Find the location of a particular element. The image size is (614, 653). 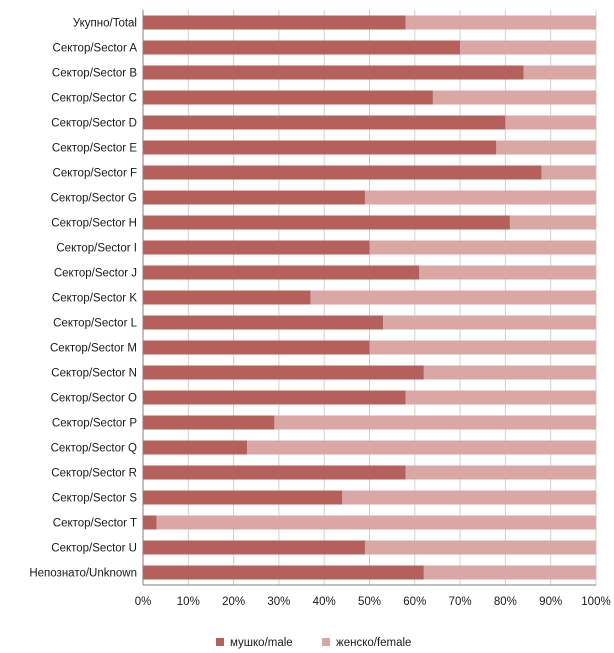

category-label: Сектор/Sector J is located at coordinates (95, 274).